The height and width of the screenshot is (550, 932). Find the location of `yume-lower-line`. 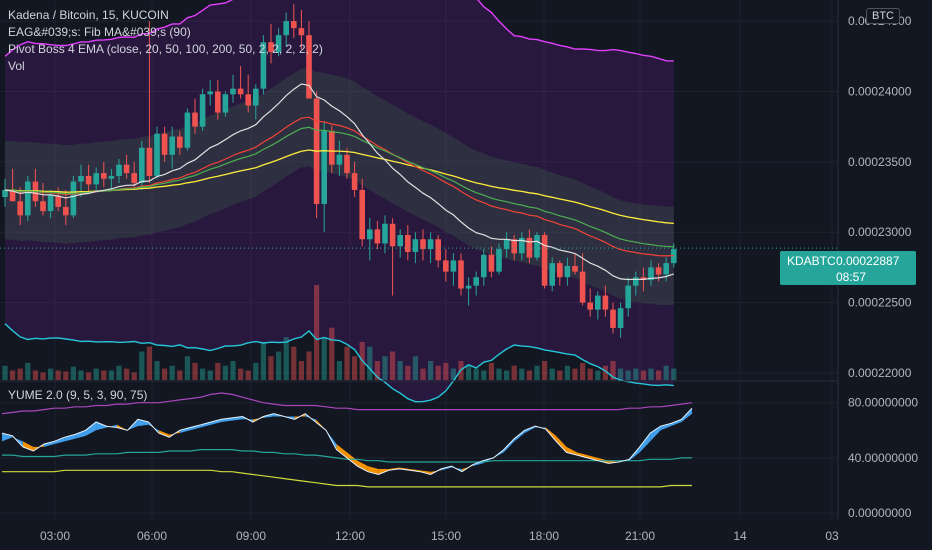

yume-lower-line is located at coordinates (347, 478).